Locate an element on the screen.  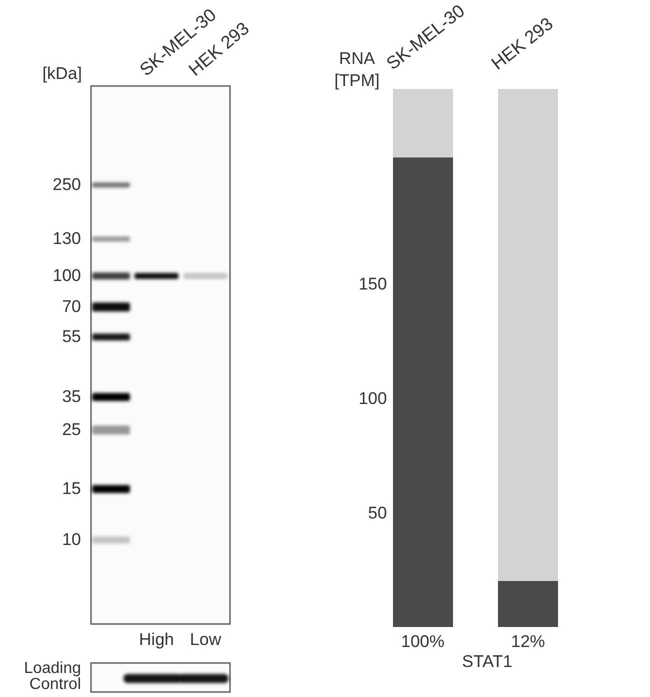
text: 35 is located at coordinates (71, 396).